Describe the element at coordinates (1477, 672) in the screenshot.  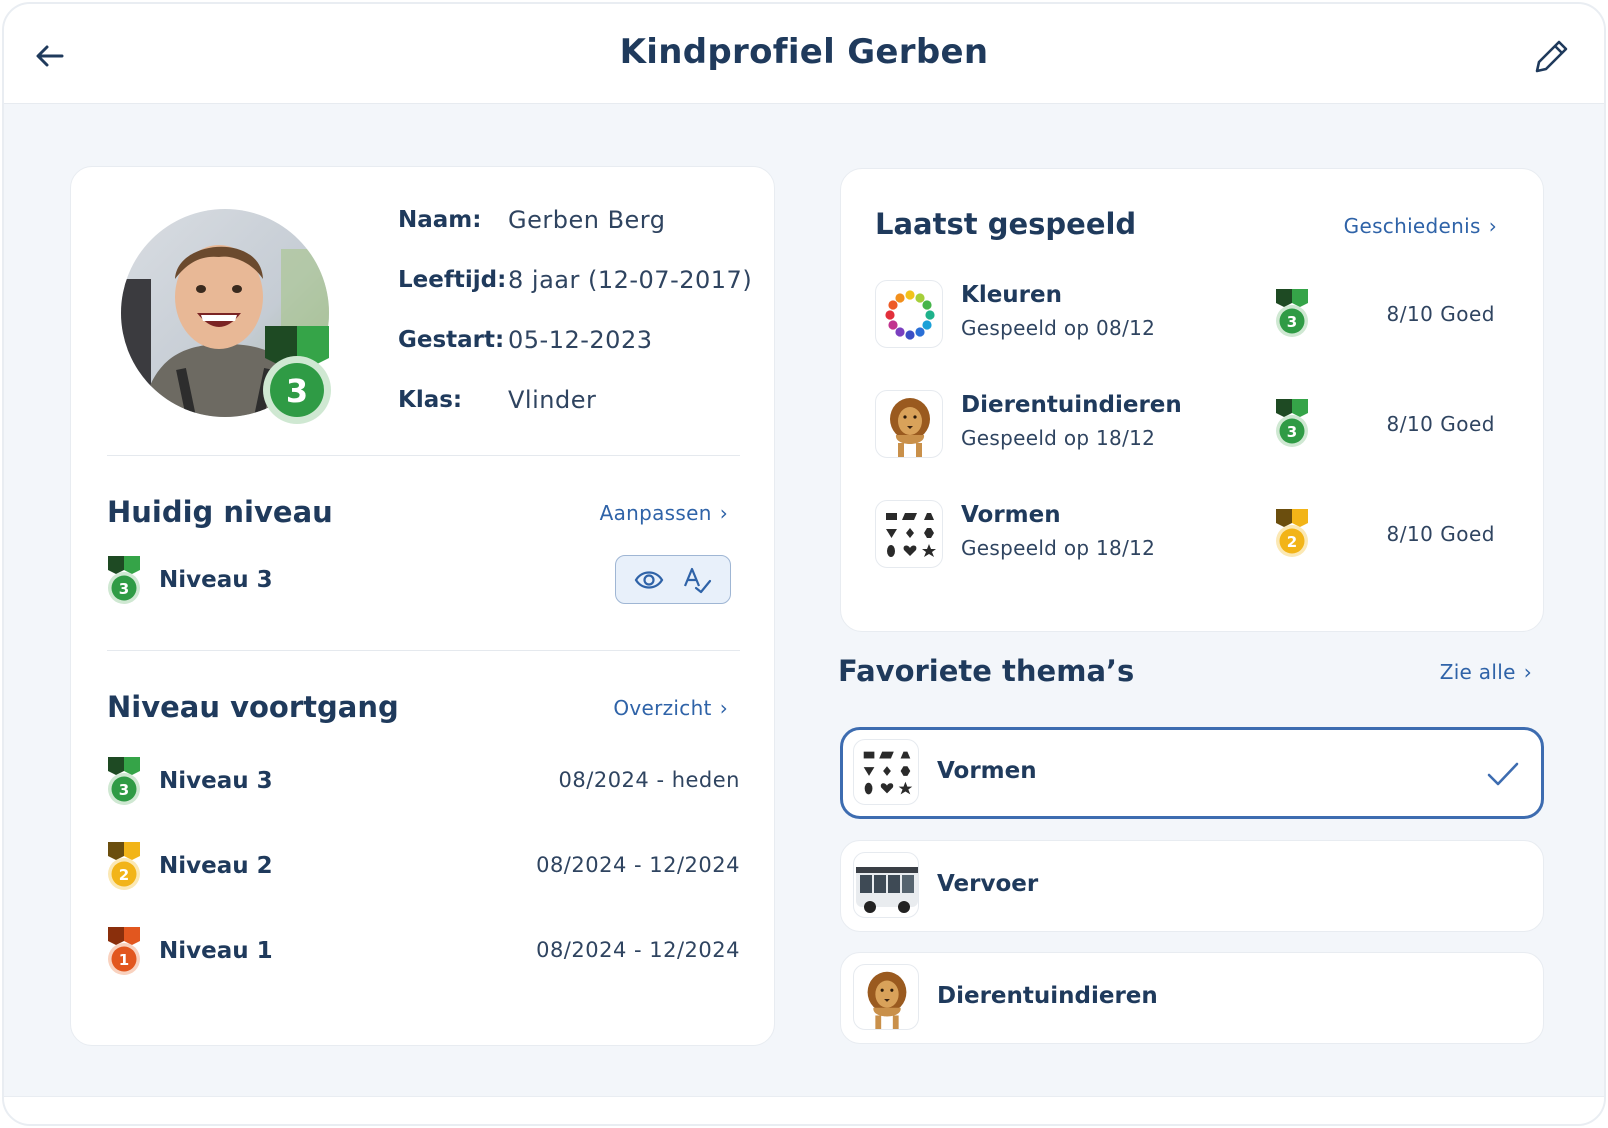
I see `see-all-label: Zie alle` at that location.